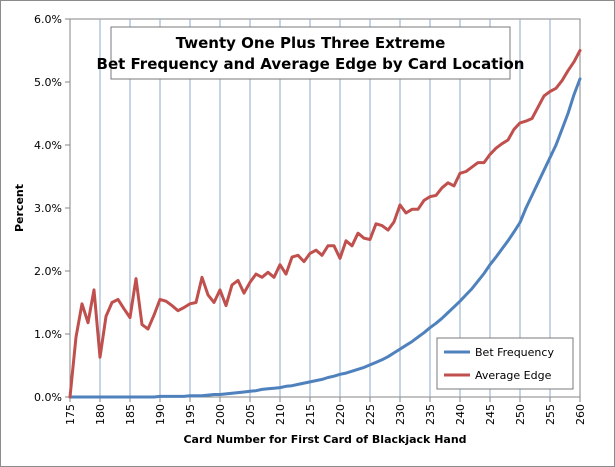 The width and height of the screenshot is (615, 467). What do you see at coordinates (513, 375) in the screenshot?
I see `legend-label-average-edge: Average Edge` at bounding box center [513, 375].